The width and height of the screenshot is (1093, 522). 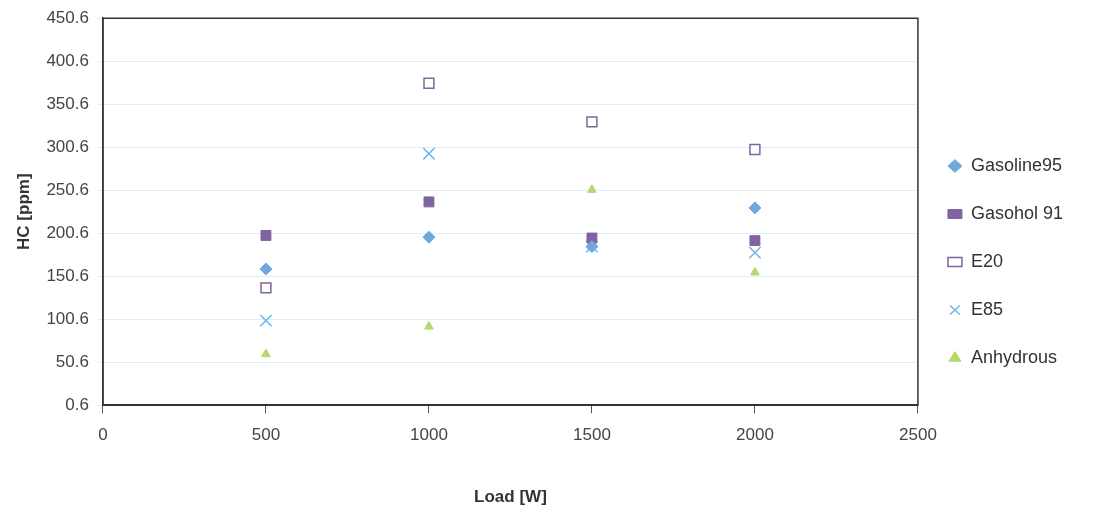 I want to click on legend-label: E20, so click(x=986, y=260).